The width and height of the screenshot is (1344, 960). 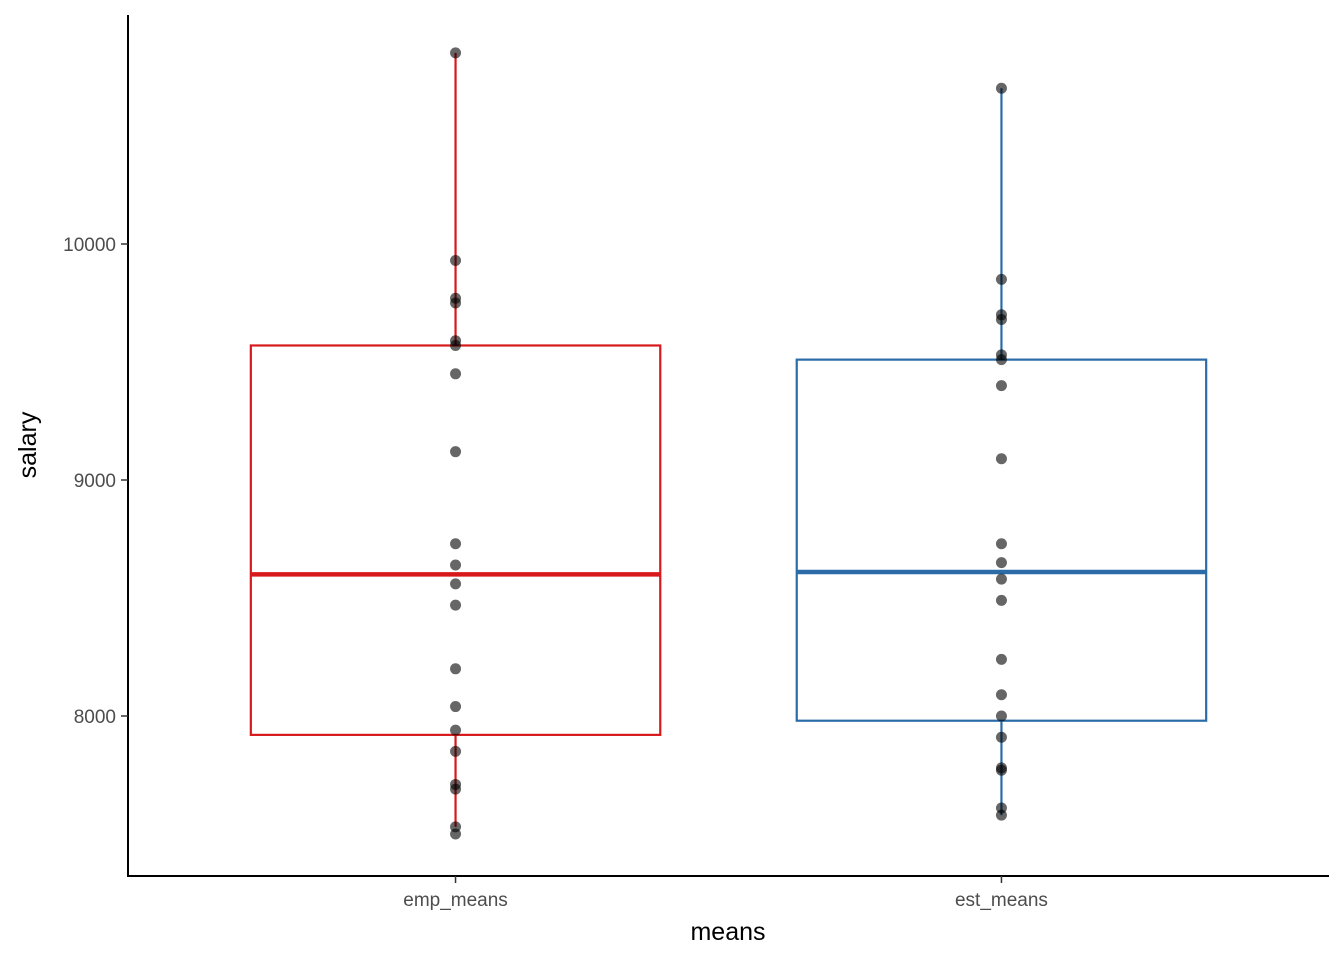 What do you see at coordinates (725, 893) in the screenshot?
I see `x-ticks: emp_means est_means` at bounding box center [725, 893].